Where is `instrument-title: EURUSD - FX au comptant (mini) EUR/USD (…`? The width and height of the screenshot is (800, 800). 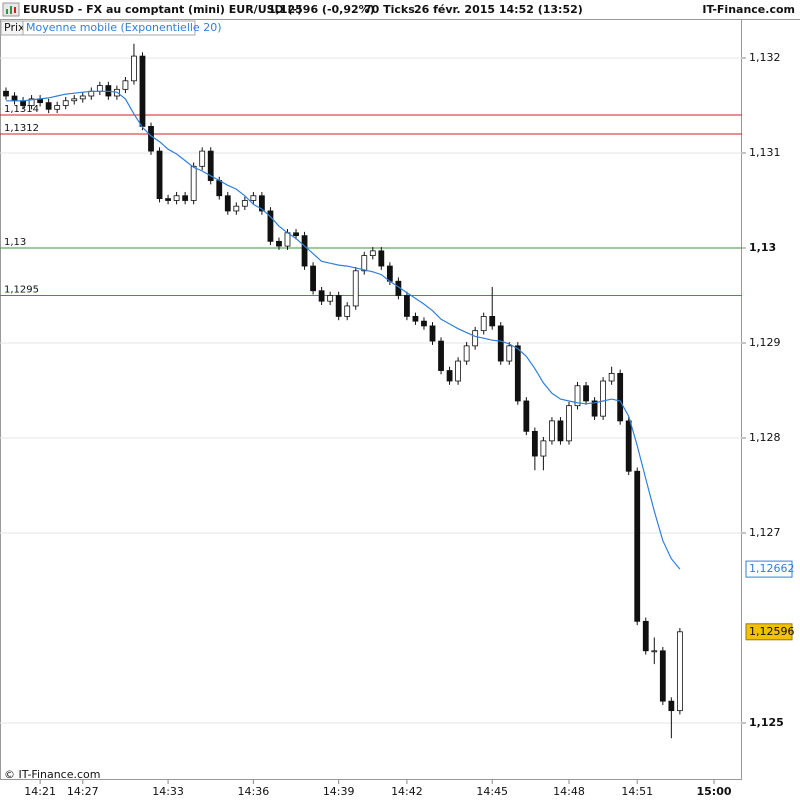
instrument-title: EURUSD - FX au comptant (mini) EUR/USD (… is located at coordinates (162, 9).